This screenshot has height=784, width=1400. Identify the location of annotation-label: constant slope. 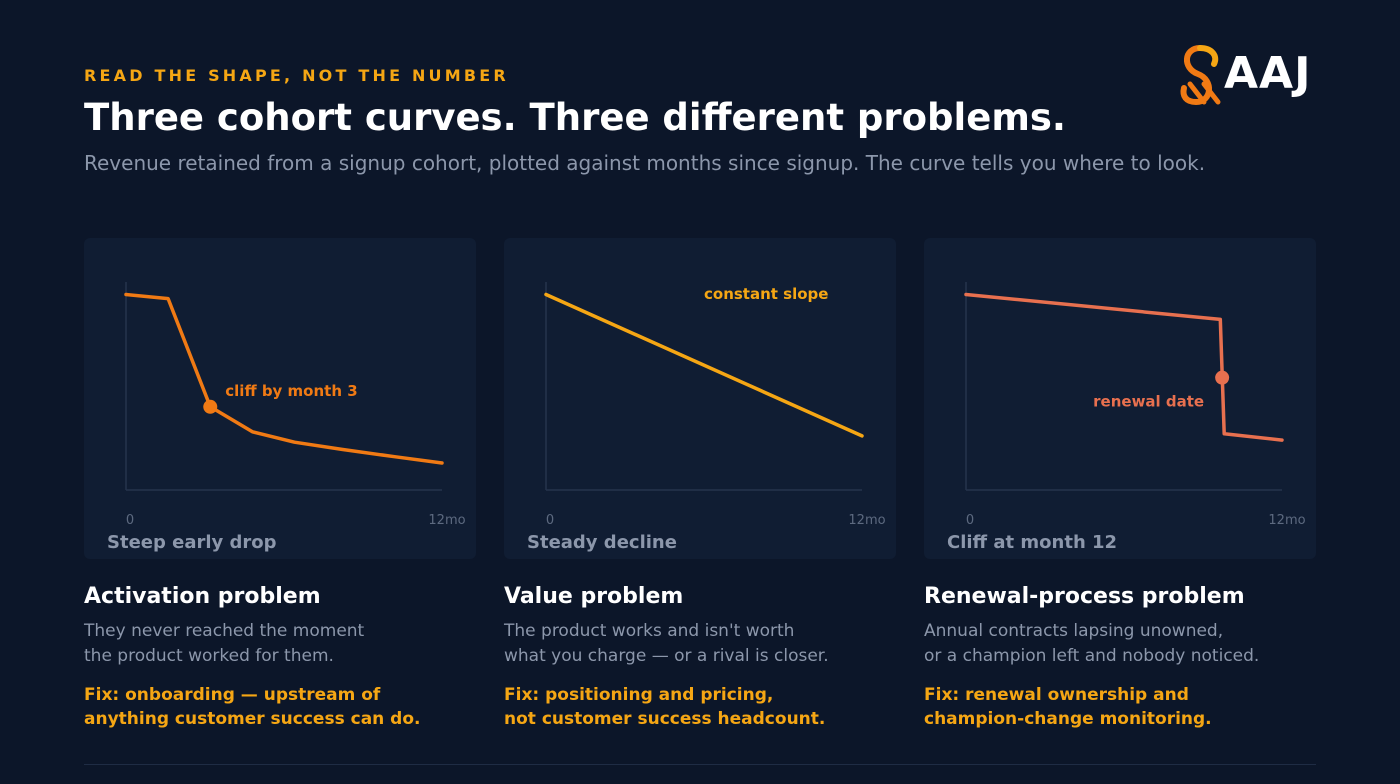
(766, 294).